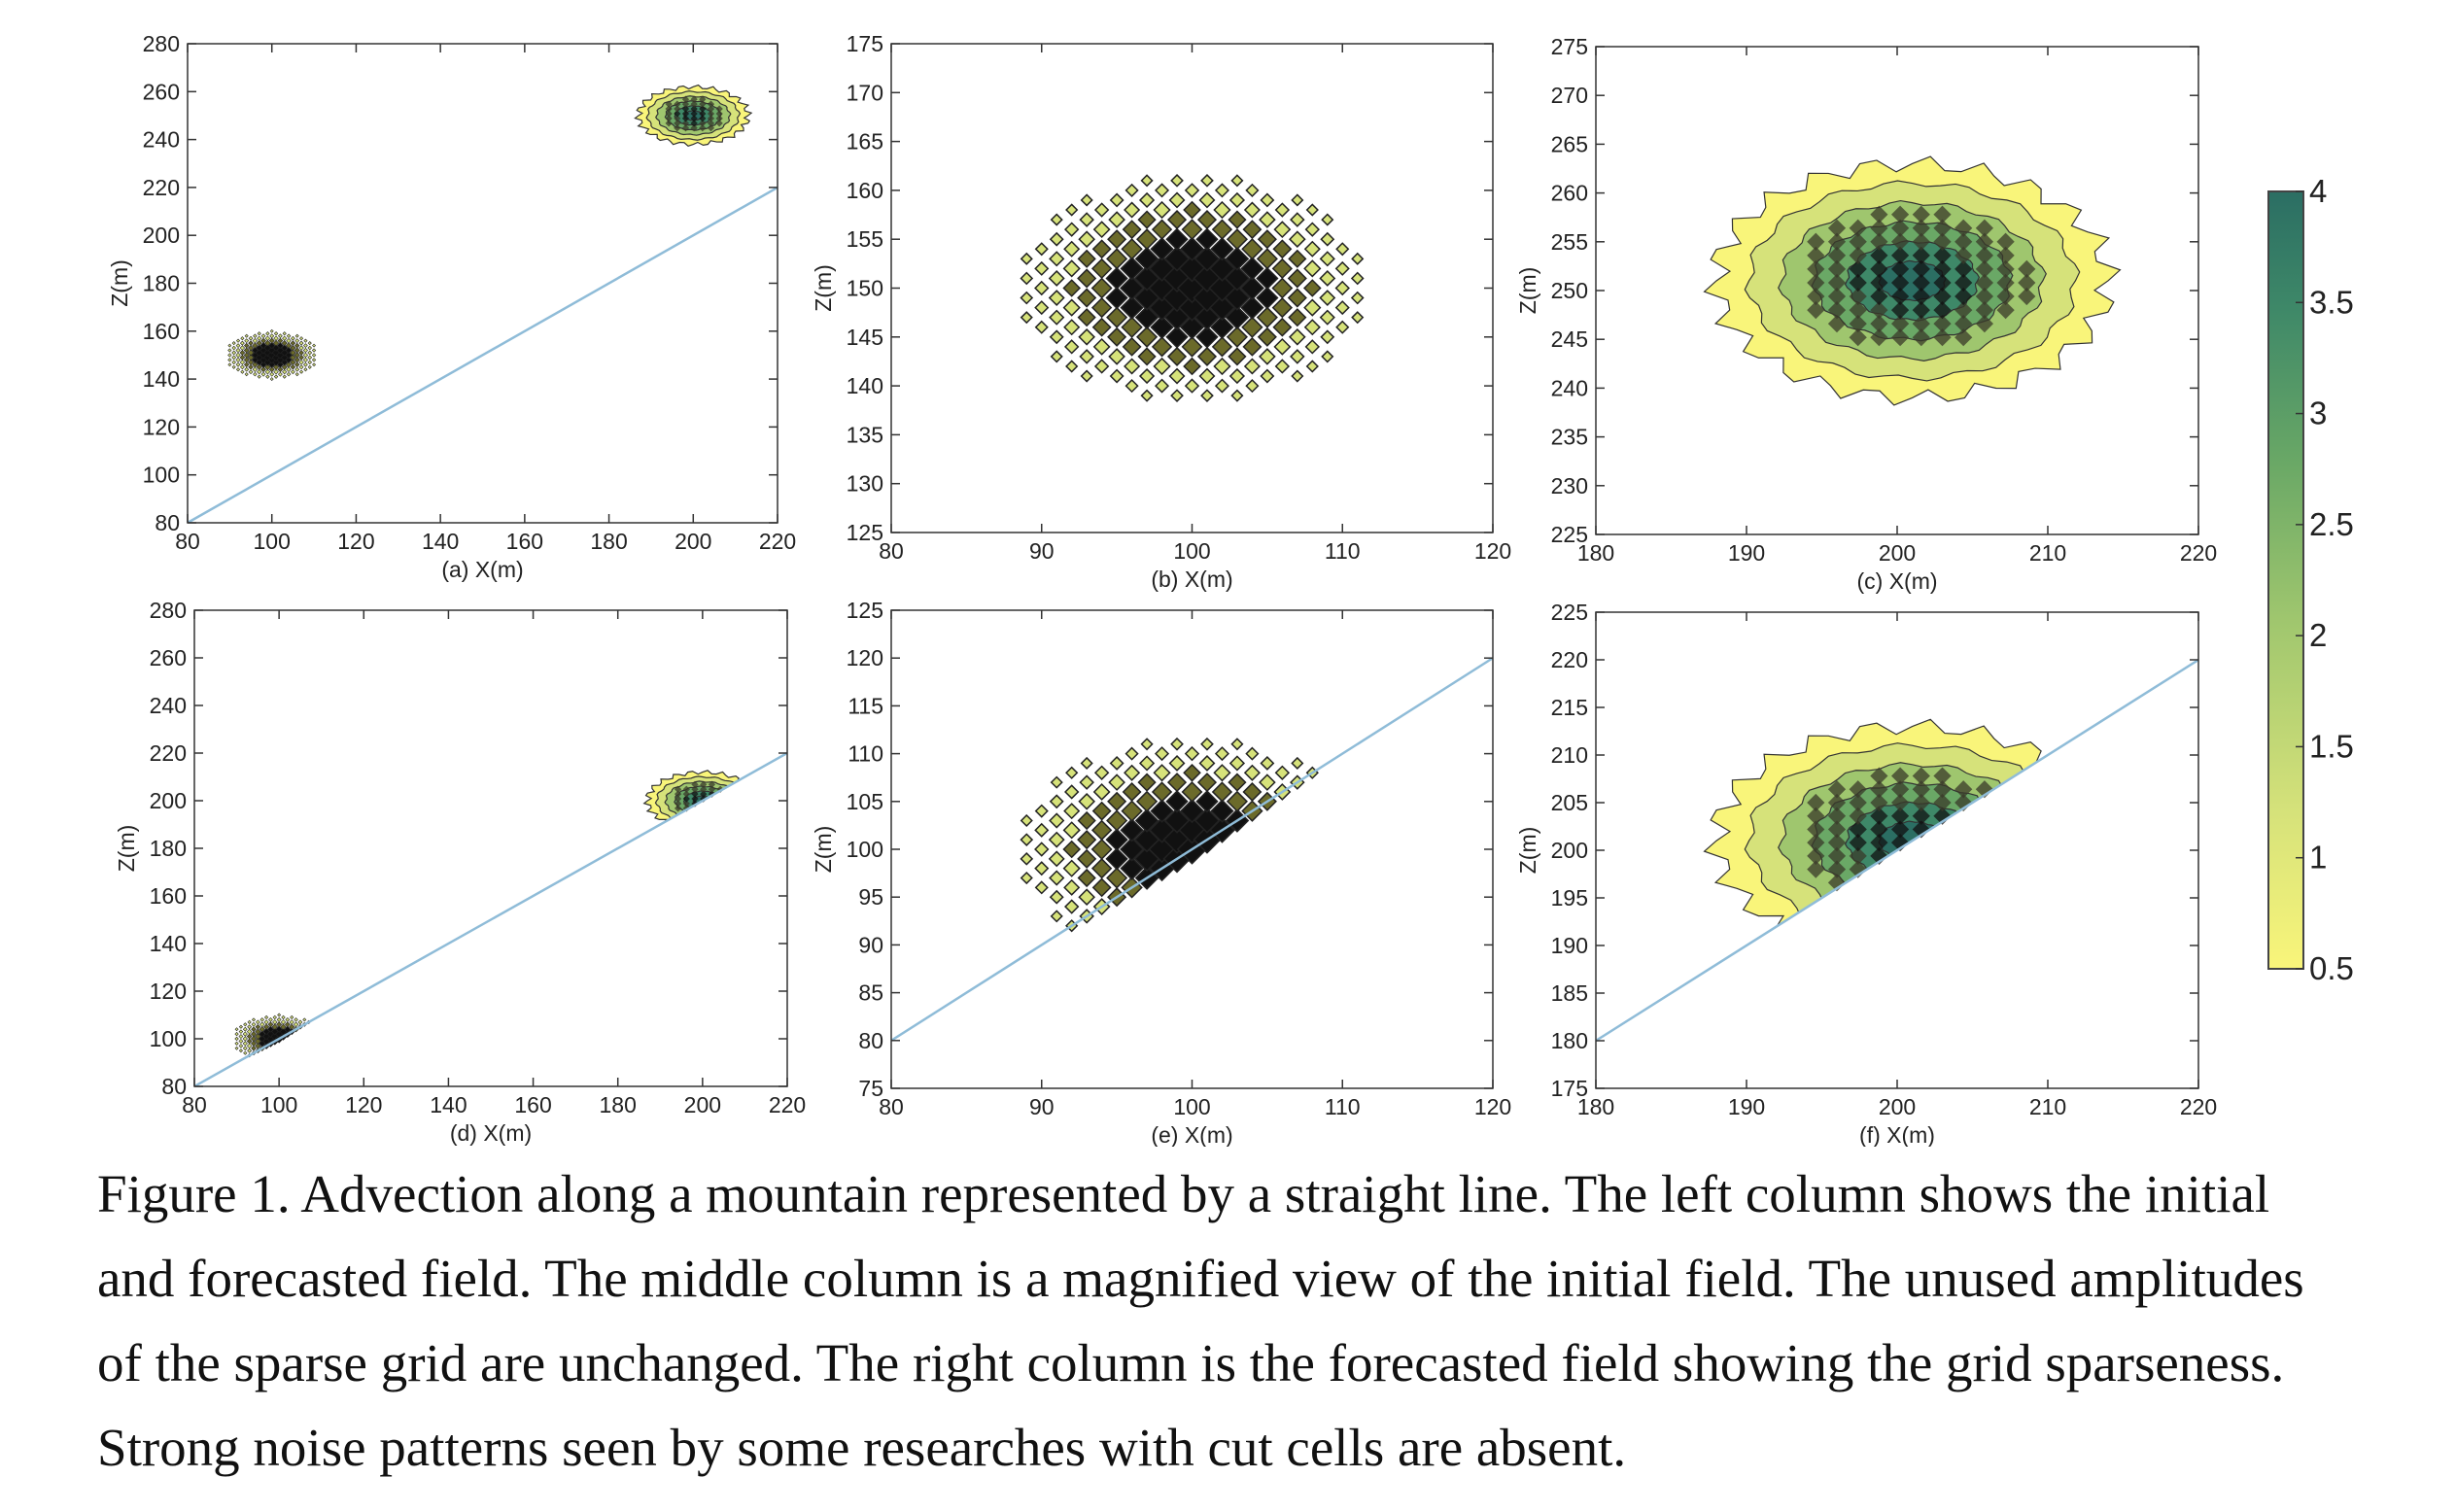  Describe the element at coordinates (161, 140) in the screenshot. I see `y-tick-label: 240` at that location.